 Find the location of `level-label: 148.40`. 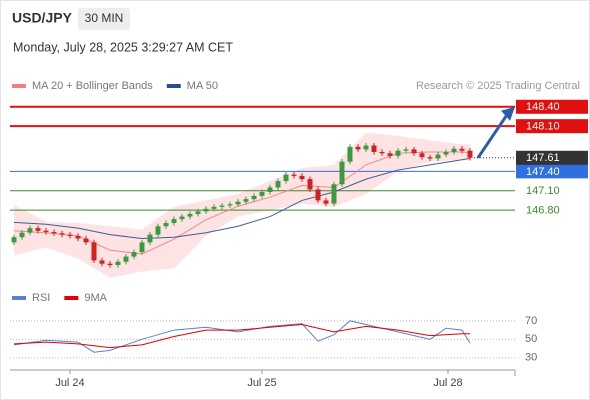

level-label: 148.40 is located at coordinates (543, 107).